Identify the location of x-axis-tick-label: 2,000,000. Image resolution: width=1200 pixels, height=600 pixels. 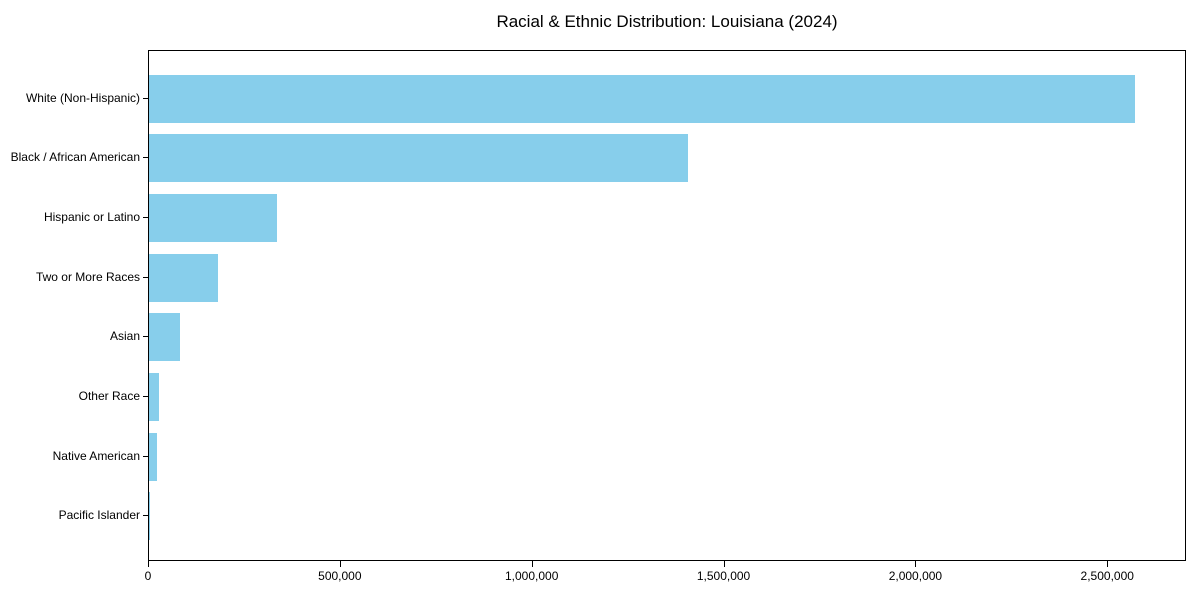
(915, 576).